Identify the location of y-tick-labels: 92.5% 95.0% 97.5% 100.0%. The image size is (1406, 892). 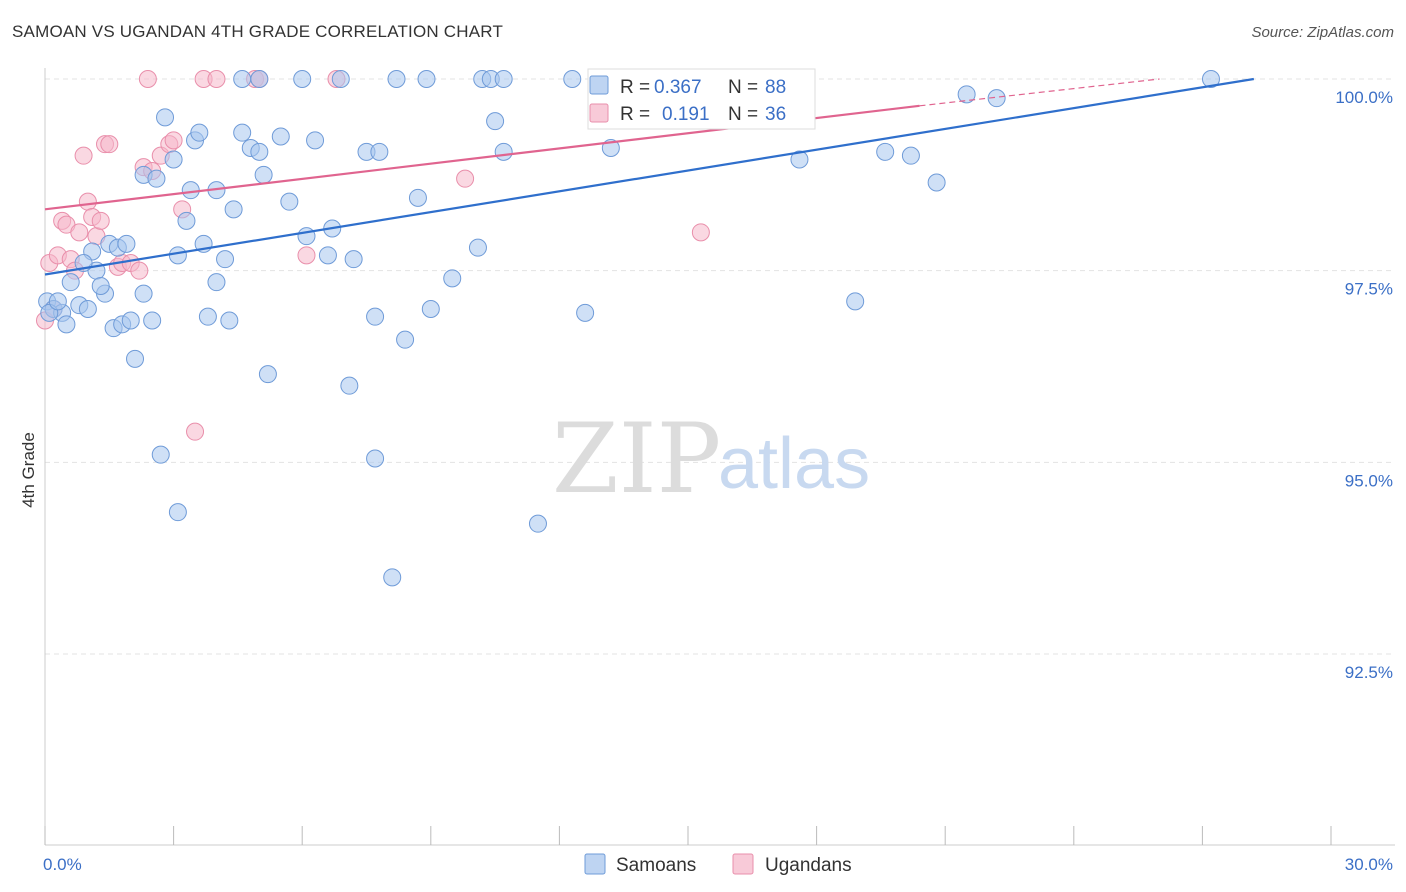
(1364, 385).